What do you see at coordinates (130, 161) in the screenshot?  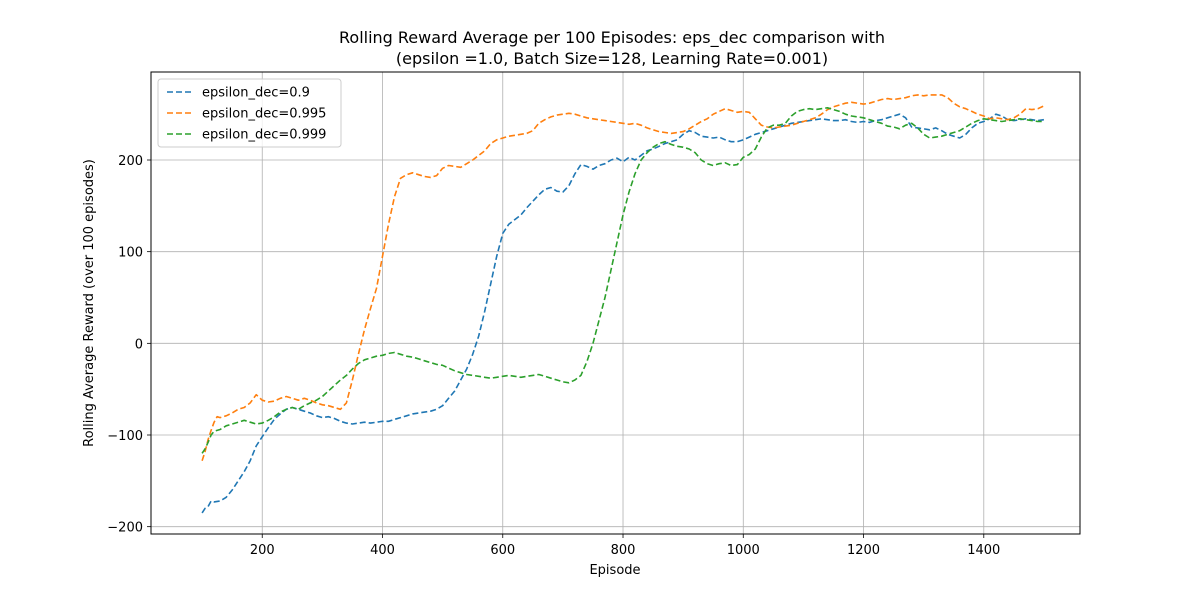 I see `y-tick-label: 200` at bounding box center [130, 161].